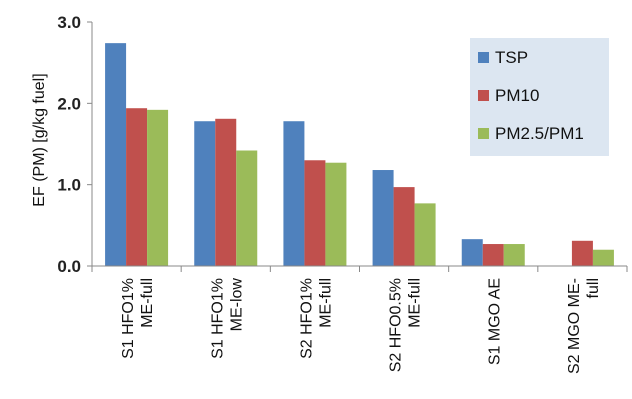 The image size is (632, 399). What do you see at coordinates (39, 139) in the screenshot?
I see `y-axis-label: EF (PM) [g/kg fuel]` at bounding box center [39, 139].